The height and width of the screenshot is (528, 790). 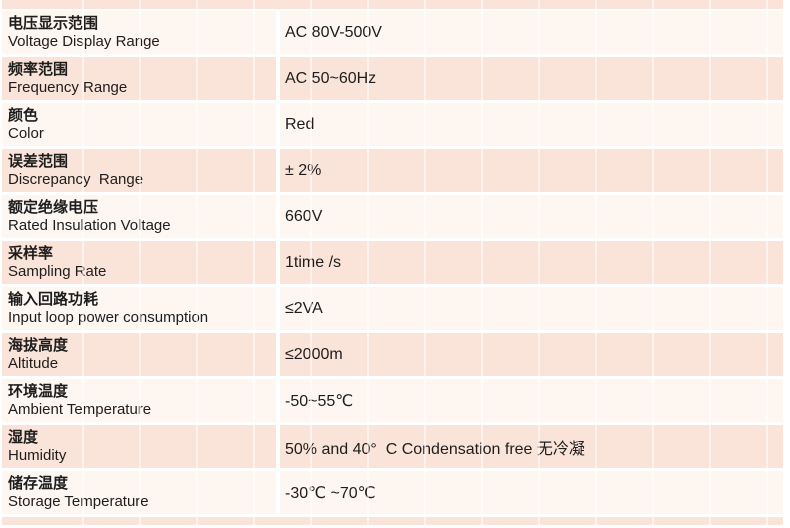 I want to click on table-row: 额定绝缘电压 Rated Insulation Voltage 660V, so click(x=392, y=216).